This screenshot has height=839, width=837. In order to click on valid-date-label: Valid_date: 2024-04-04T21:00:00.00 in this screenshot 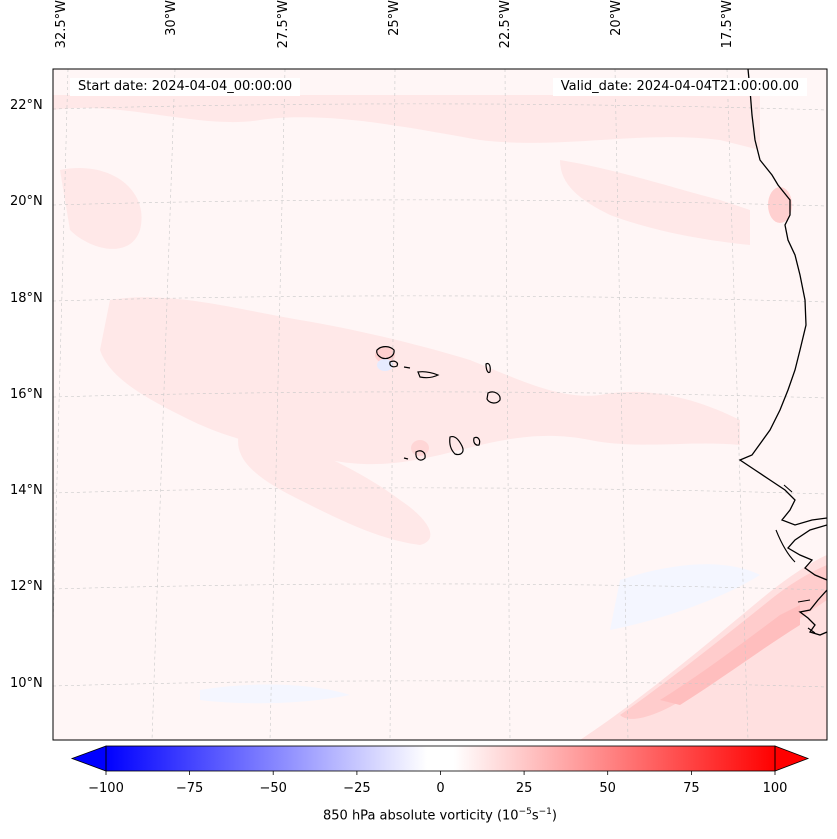, I will do `click(679, 87)`.